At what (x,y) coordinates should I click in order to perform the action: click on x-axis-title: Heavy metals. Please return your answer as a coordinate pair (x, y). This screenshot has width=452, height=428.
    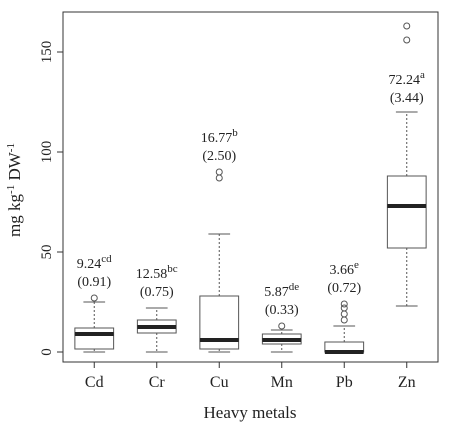
    Looking at the image, I should click on (250, 412).